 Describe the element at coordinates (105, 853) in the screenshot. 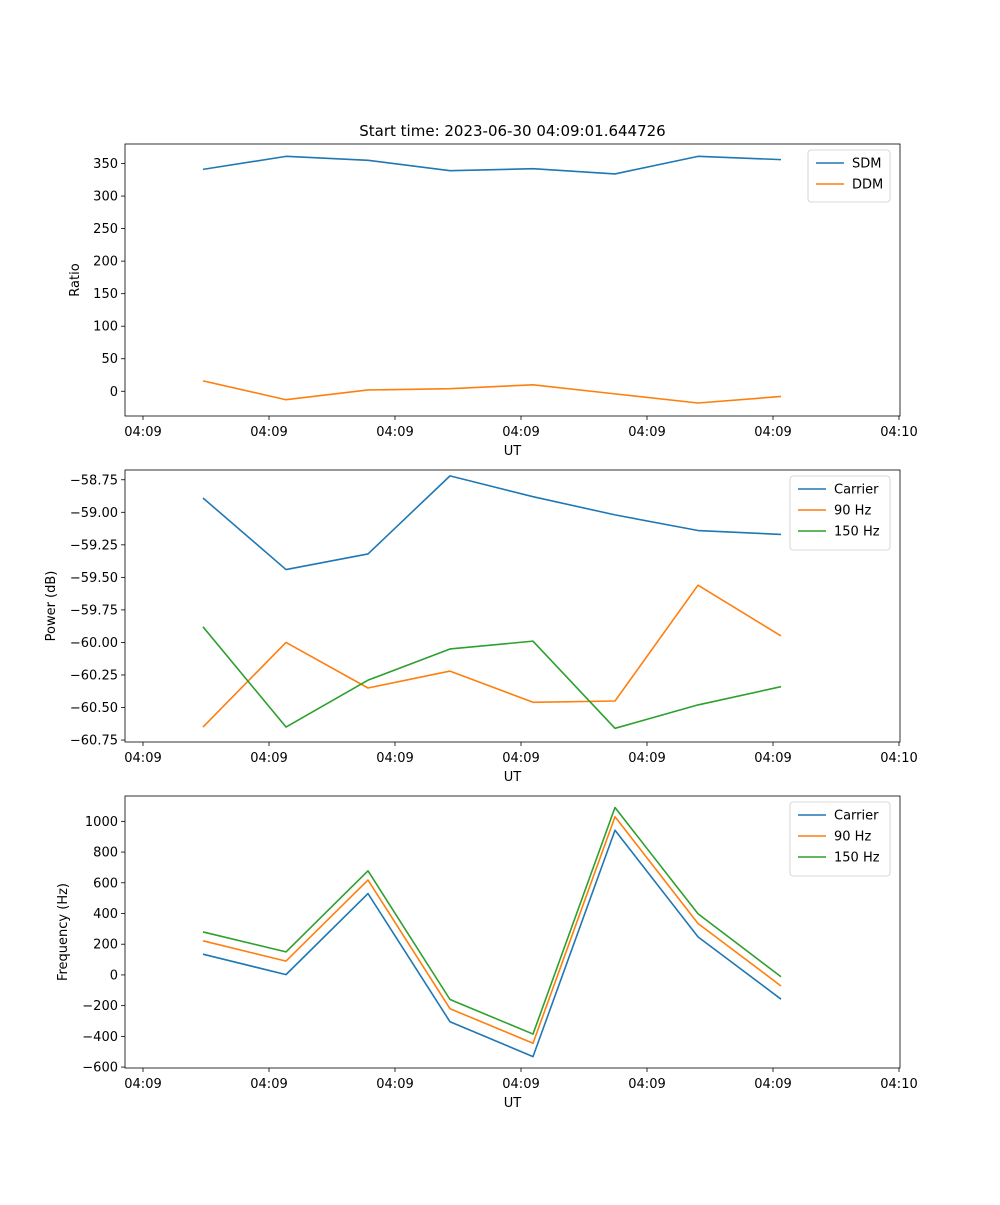

I see `y-tick-label: 800` at that location.